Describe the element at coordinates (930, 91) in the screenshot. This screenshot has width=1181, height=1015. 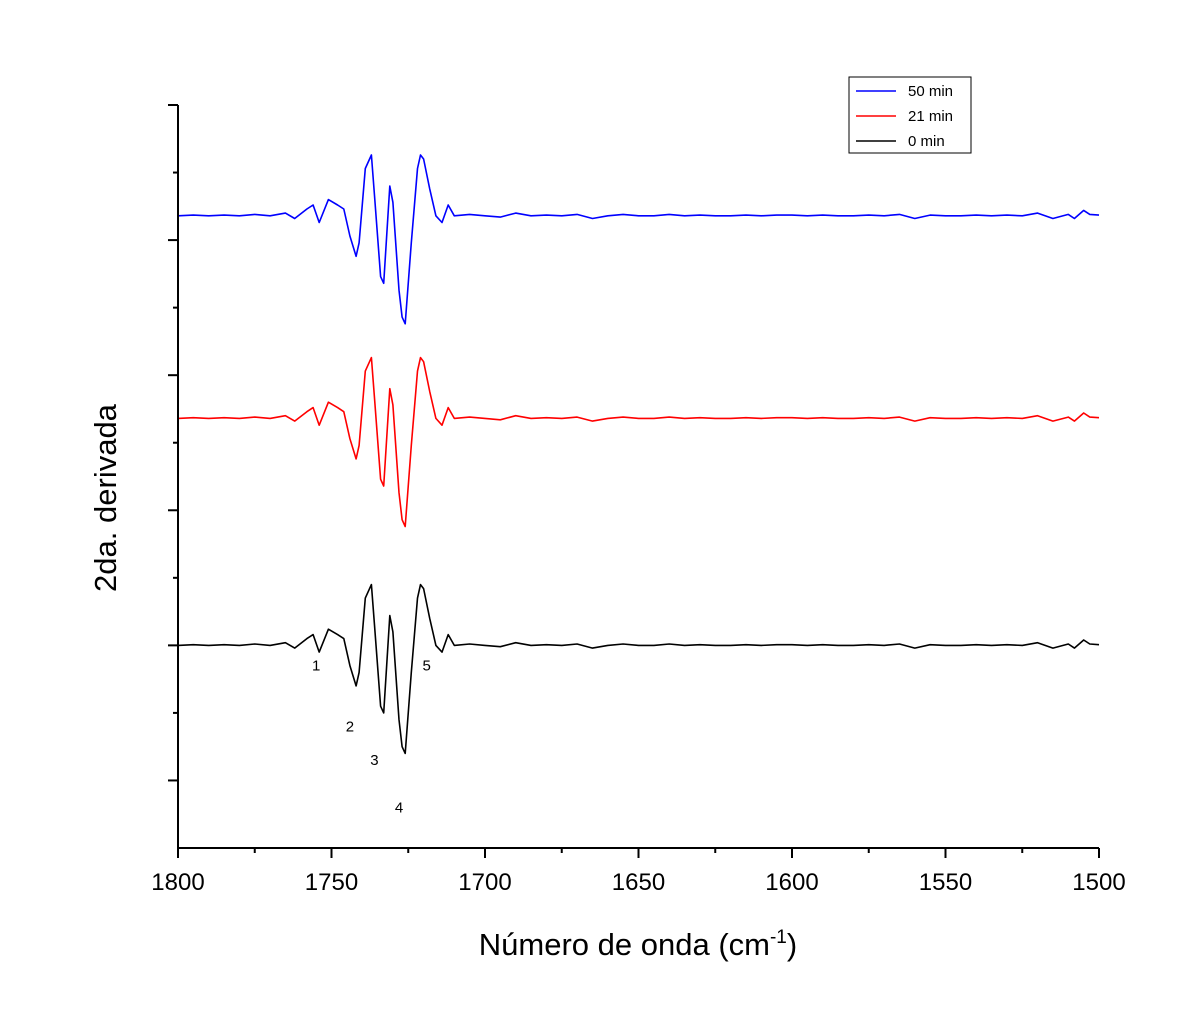
I see `legend-label: 50 min` at that location.